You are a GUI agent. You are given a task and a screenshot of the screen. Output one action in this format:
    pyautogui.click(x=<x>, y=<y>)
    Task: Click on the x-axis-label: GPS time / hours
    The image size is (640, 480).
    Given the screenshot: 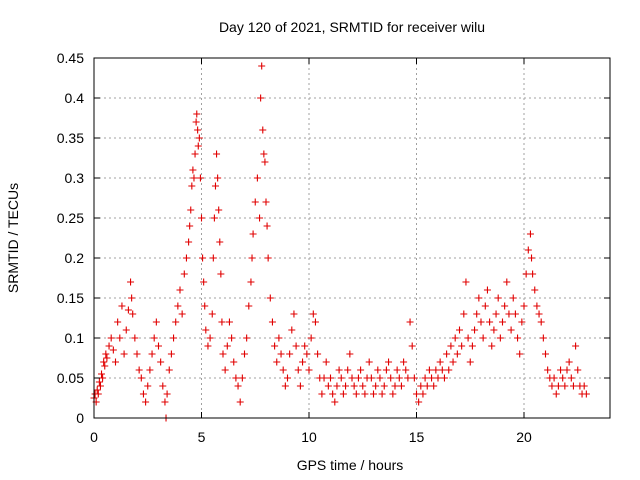 What is the action you would take?
    pyautogui.click(x=350, y=465)
    